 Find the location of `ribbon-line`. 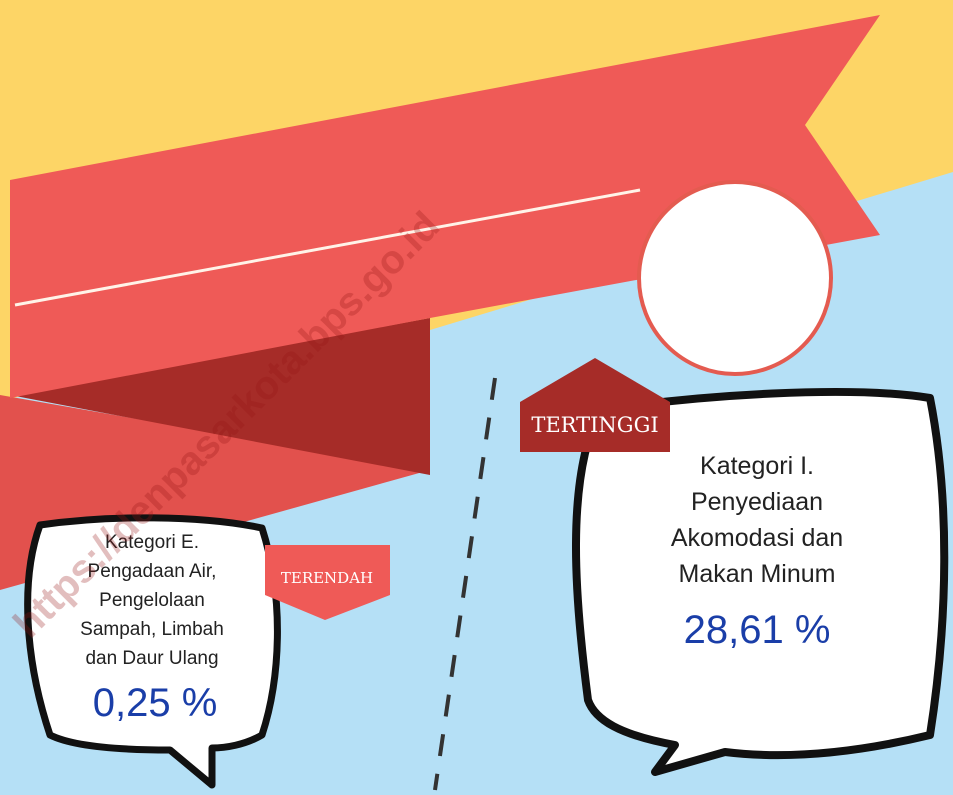

ribbon-line is located at coordinates (327, 247).